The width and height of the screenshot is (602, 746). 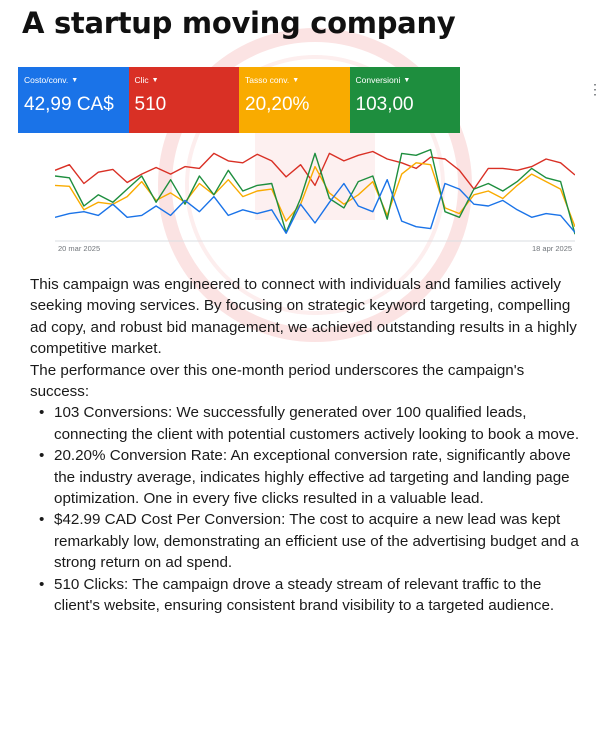 What do you see at coordinates (150, 104) in the screenshot?
I see `metric-value: 510` at bounding box center [150, 104].